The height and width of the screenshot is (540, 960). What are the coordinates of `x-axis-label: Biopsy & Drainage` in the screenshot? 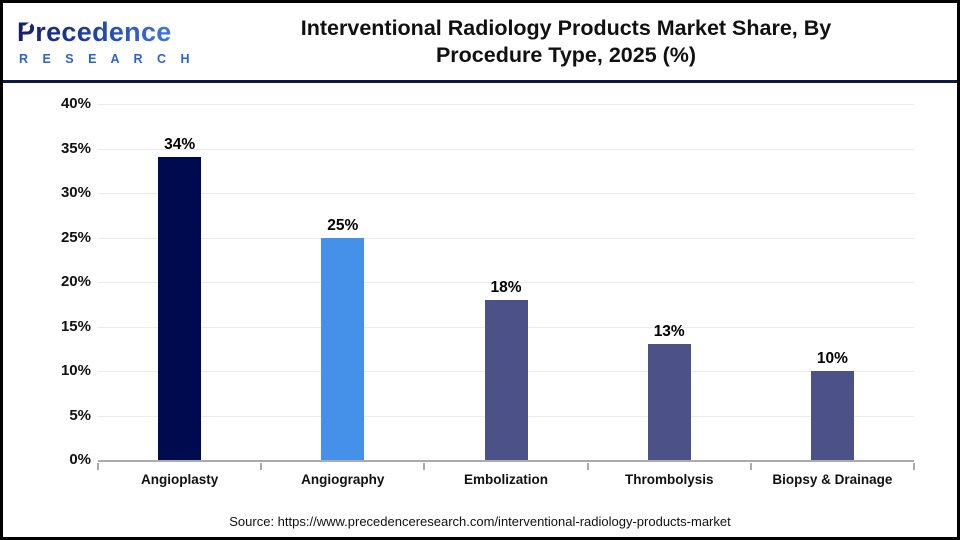 It's located at (832, 479).